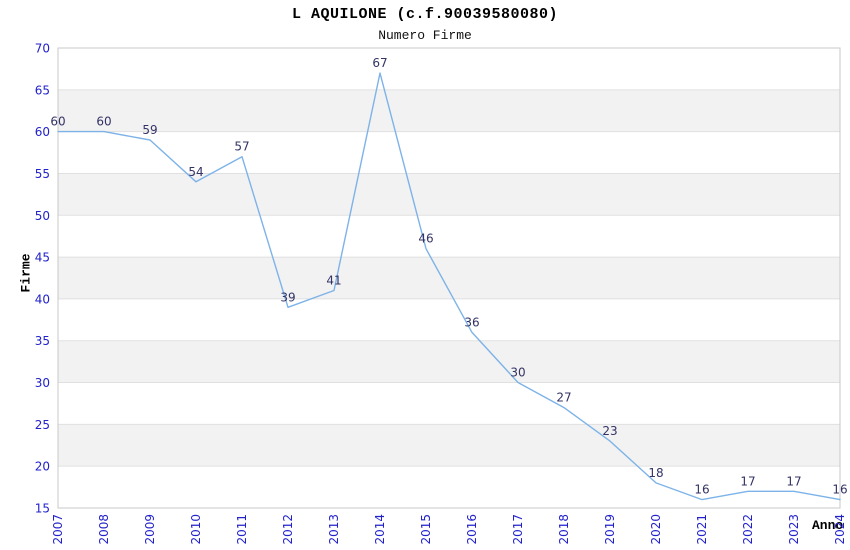  I want to click on y-tick-label: 35, so click(42, 341).